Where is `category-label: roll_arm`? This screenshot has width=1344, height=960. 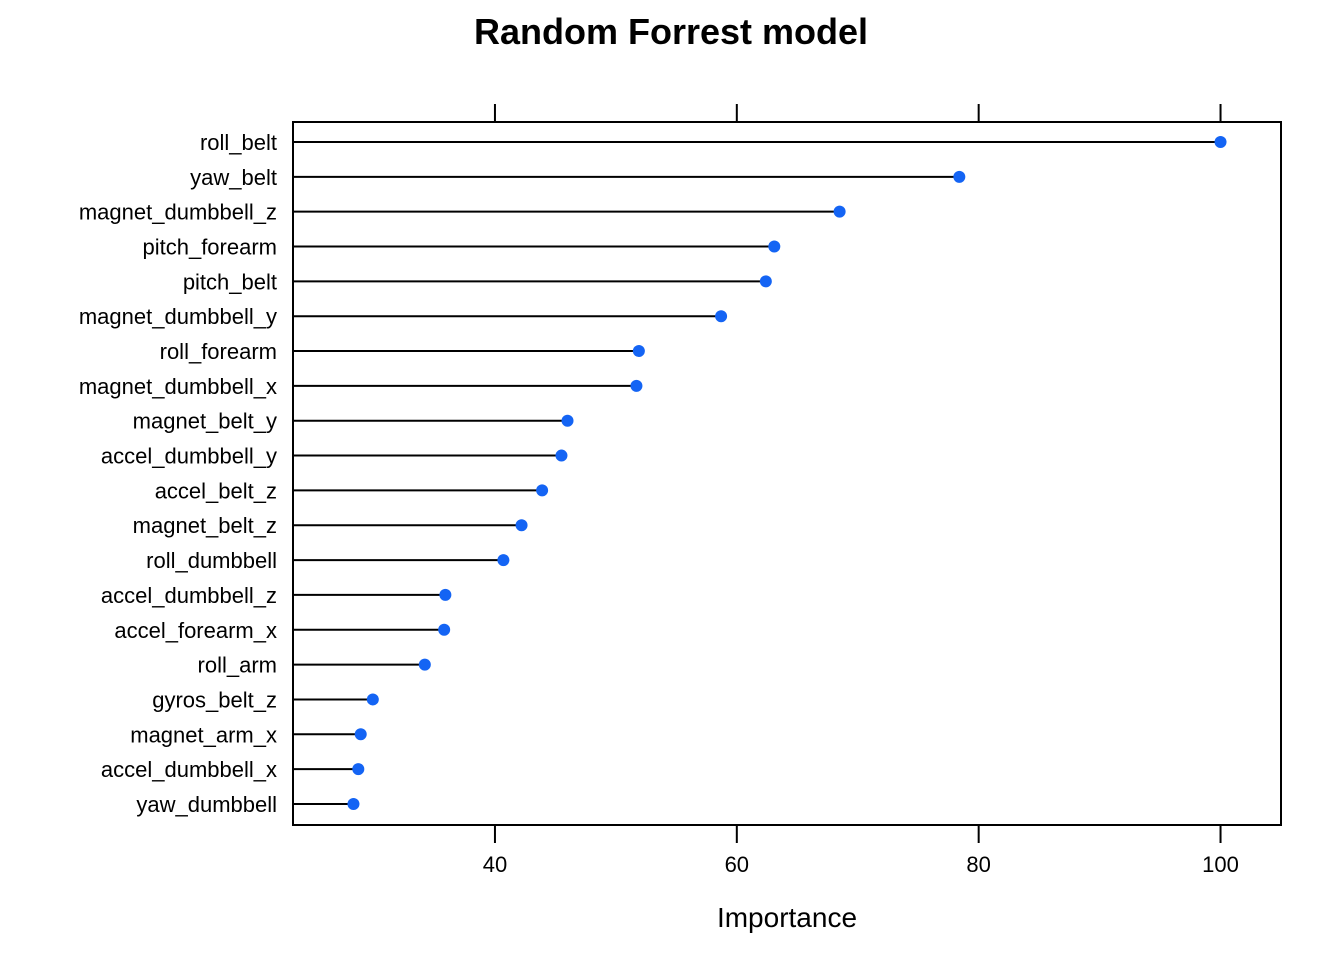
category-label: roll_arm is located at coordinates (237, 665).